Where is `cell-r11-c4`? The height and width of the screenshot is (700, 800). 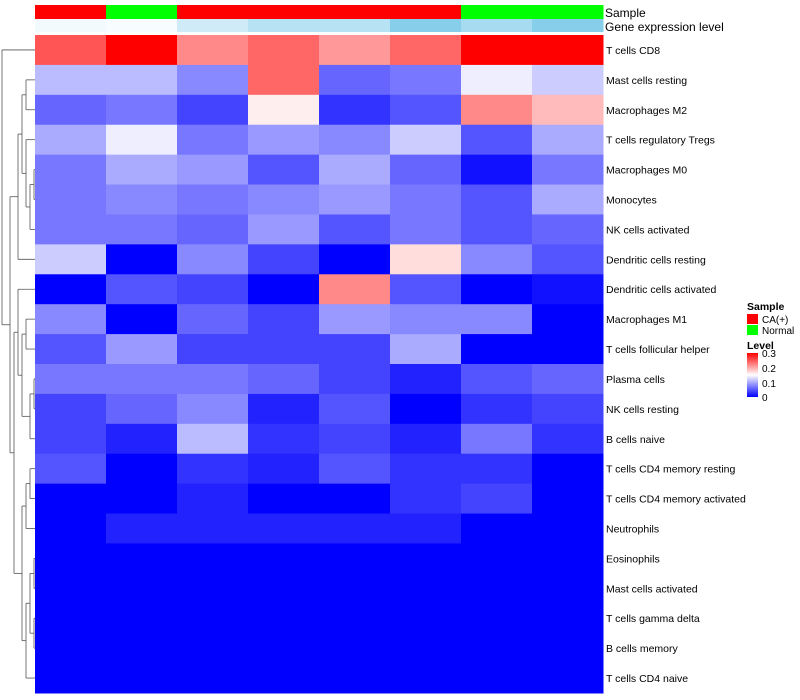 cell-r11-c4 is located at coordinates (355, 379).